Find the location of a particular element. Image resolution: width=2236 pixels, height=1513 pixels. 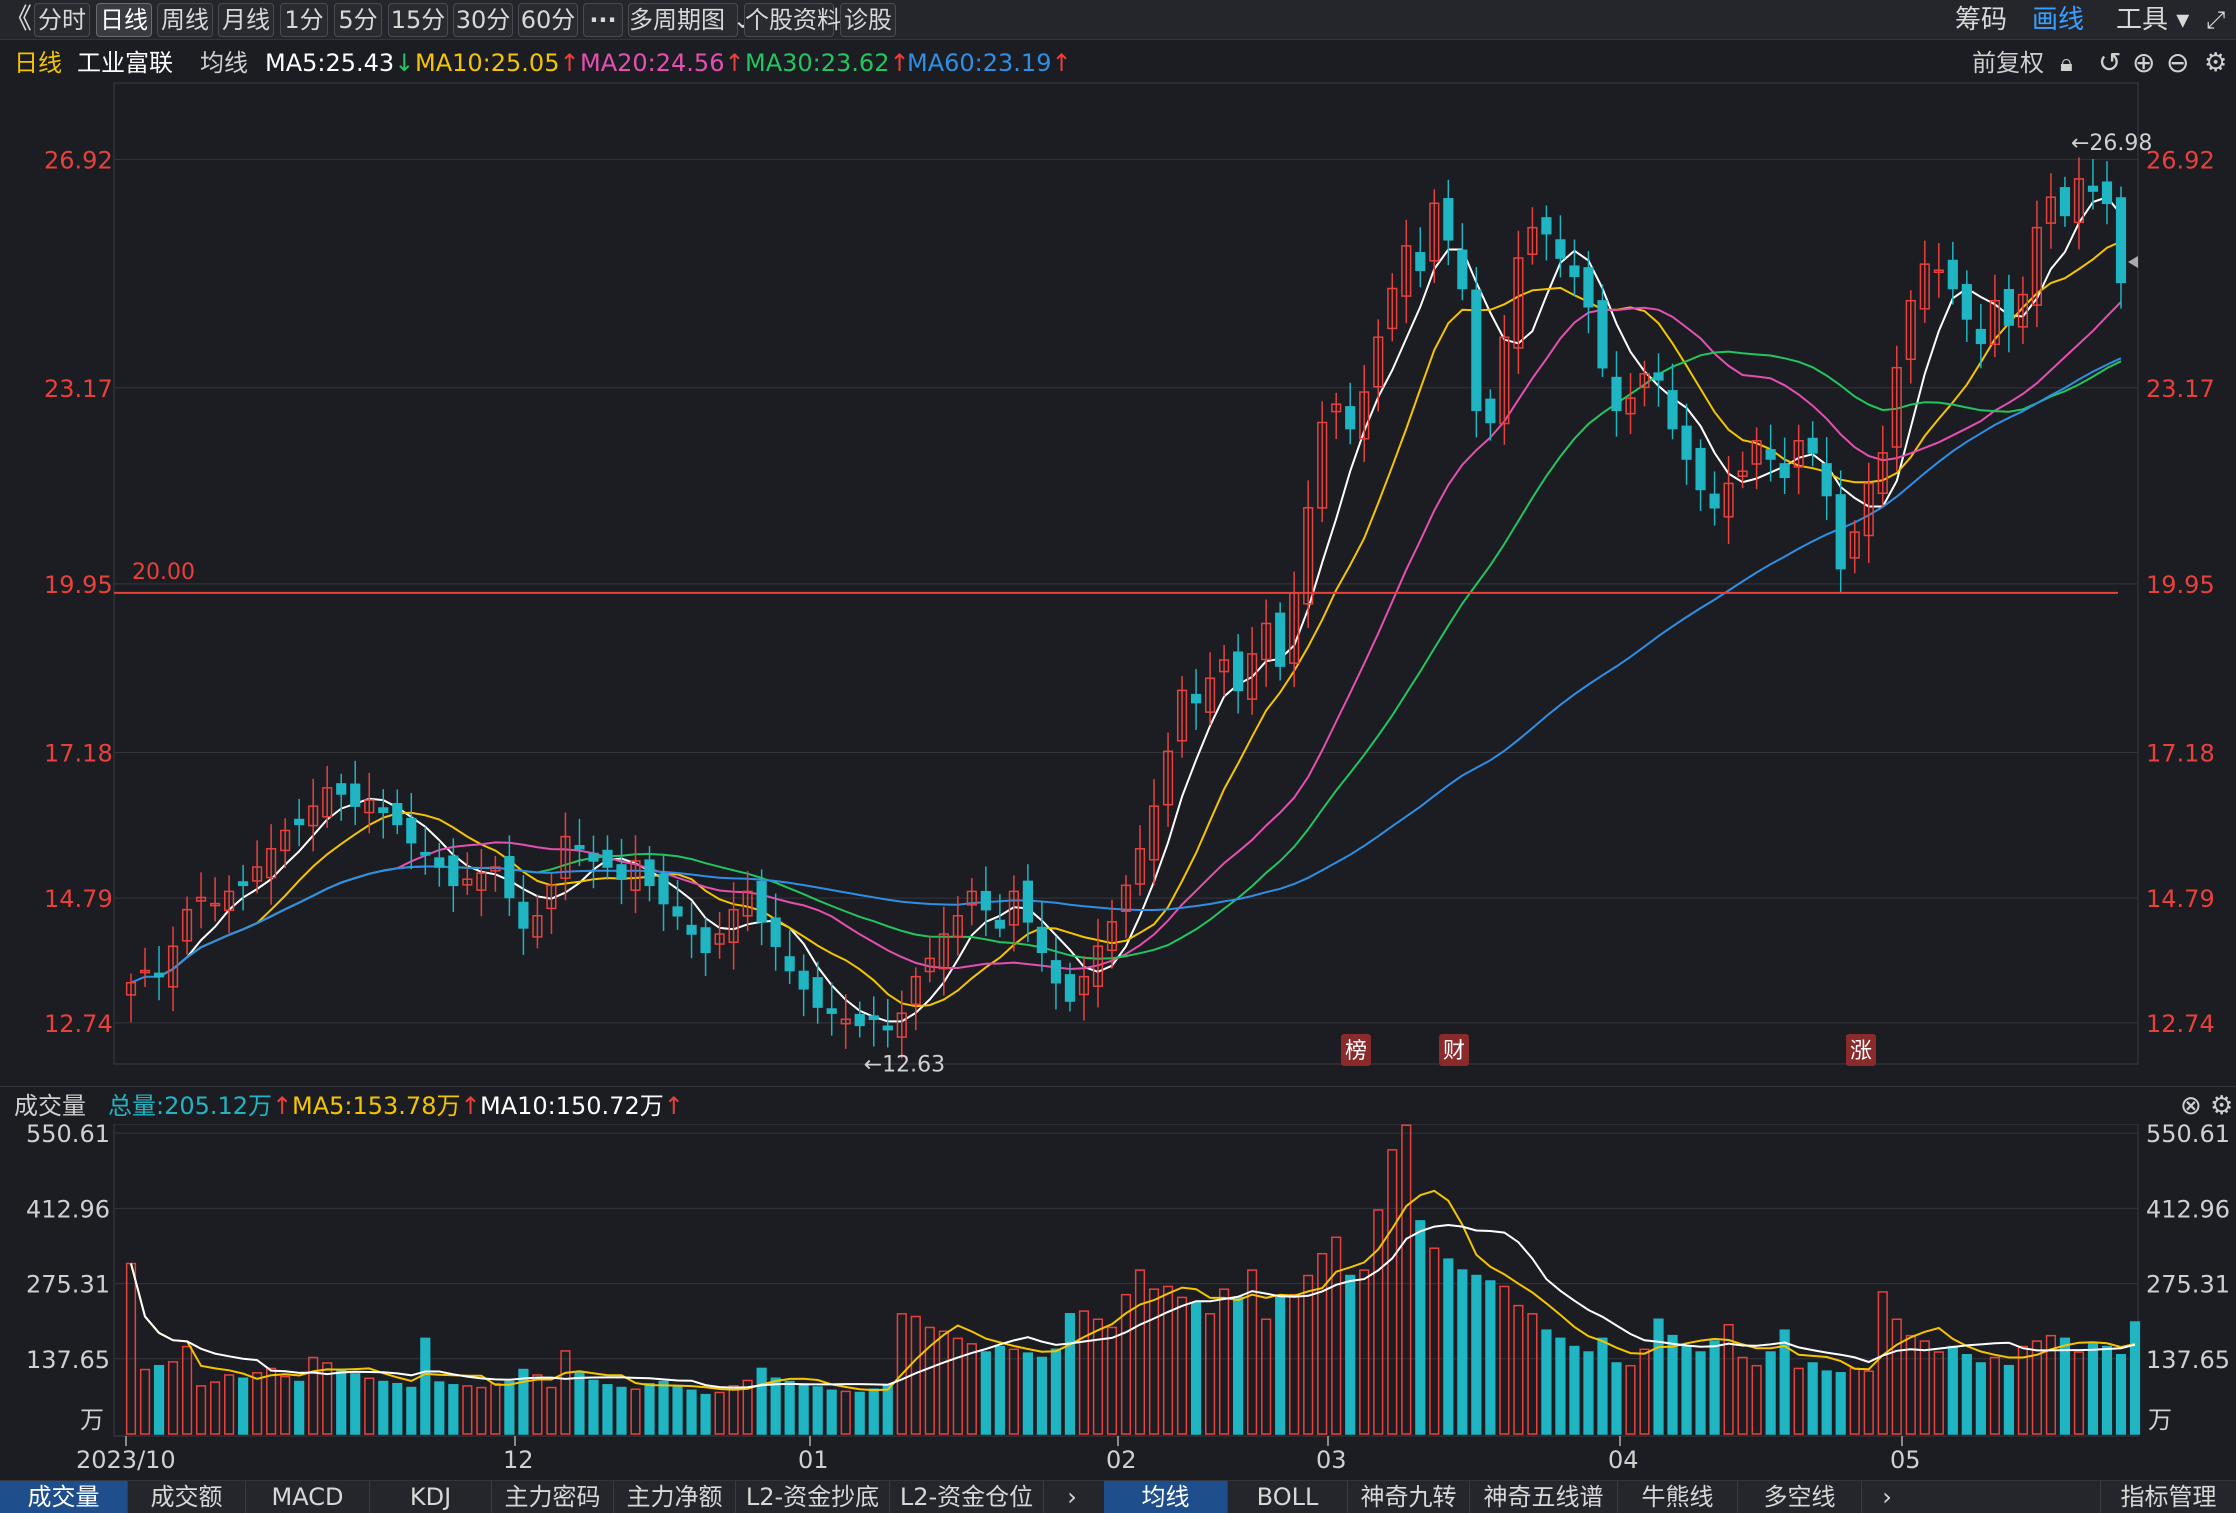

stock-profile-button: 个股资料 is located at coordinates (792, 20).